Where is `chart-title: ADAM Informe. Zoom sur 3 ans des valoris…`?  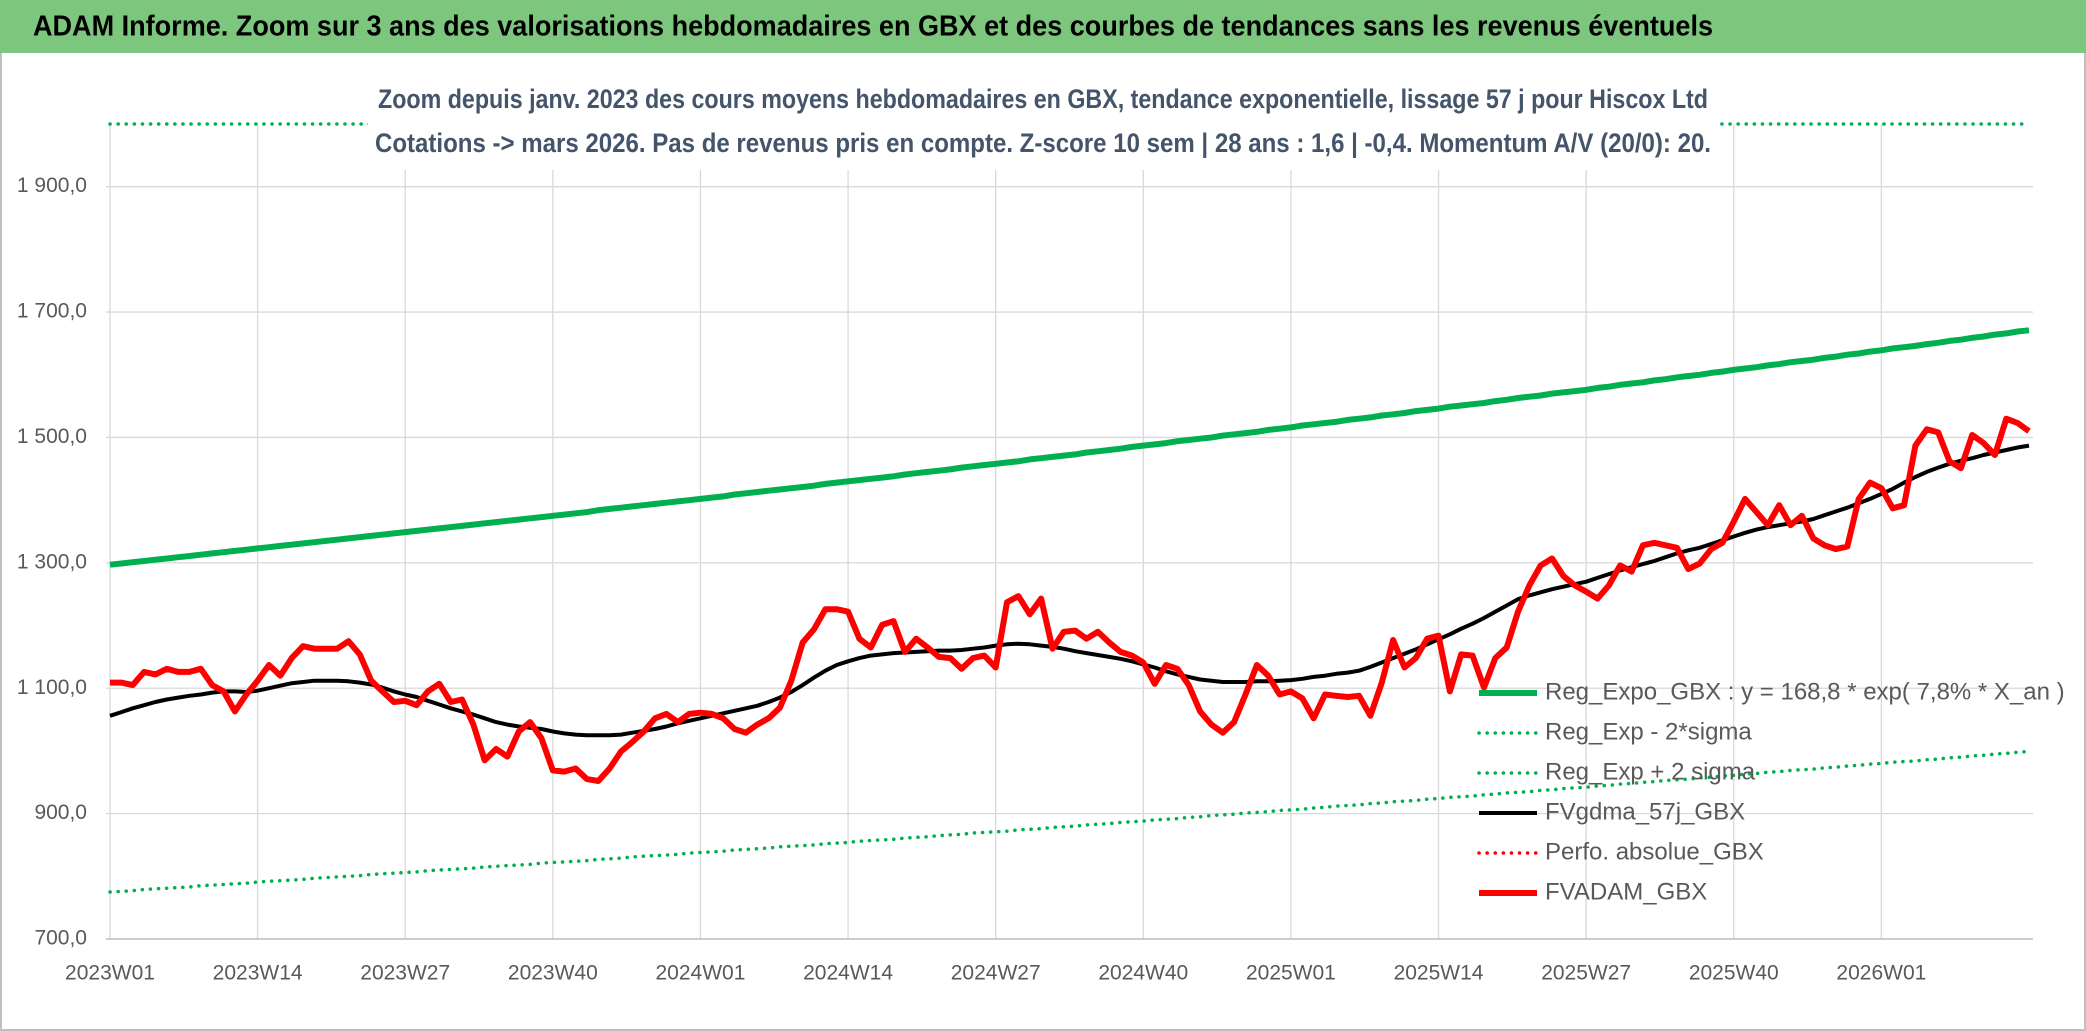
chart-title: ADAM Informe. Zoom sur 3 ans des valoris… is located at coordinates (873, 27).